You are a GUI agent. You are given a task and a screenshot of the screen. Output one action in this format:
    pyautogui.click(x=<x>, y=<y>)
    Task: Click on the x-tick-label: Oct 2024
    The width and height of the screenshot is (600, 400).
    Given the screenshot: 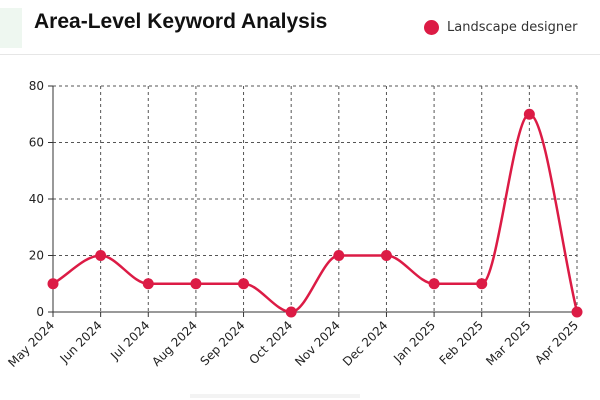 What is the action you would take?
    pyautogui.click(x=270, y=342)
    